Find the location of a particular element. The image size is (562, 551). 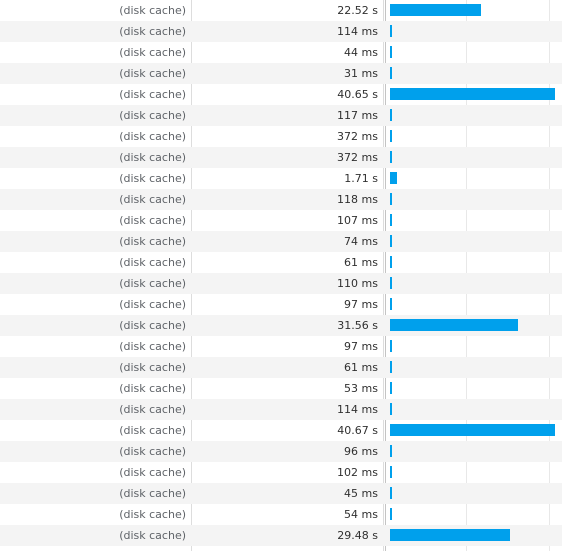

table-row: (disk cache) 102 ms is located at coordinates (281, 472).